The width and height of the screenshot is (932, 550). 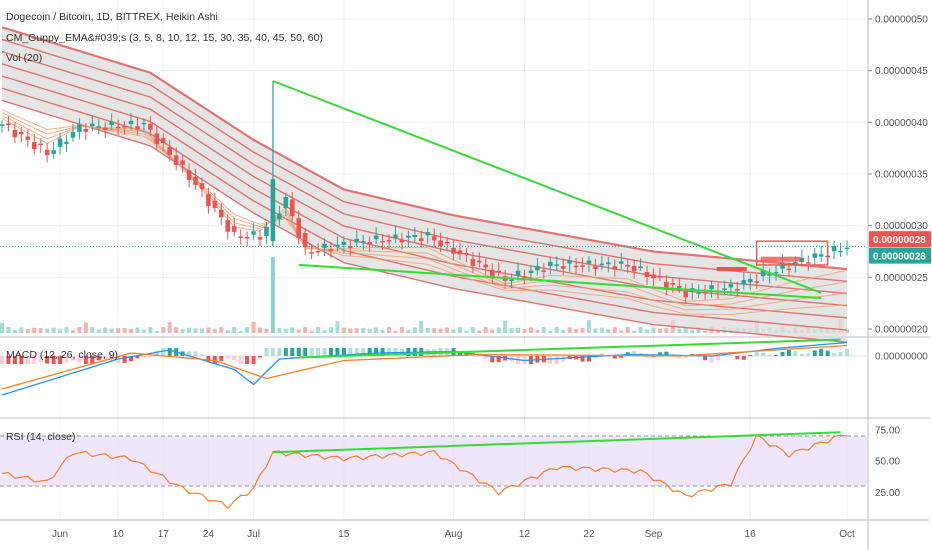 What do you see at coordinates (569, 348) in the screenshot?
I see `macd-trendline` at bounding box center [569, 348].